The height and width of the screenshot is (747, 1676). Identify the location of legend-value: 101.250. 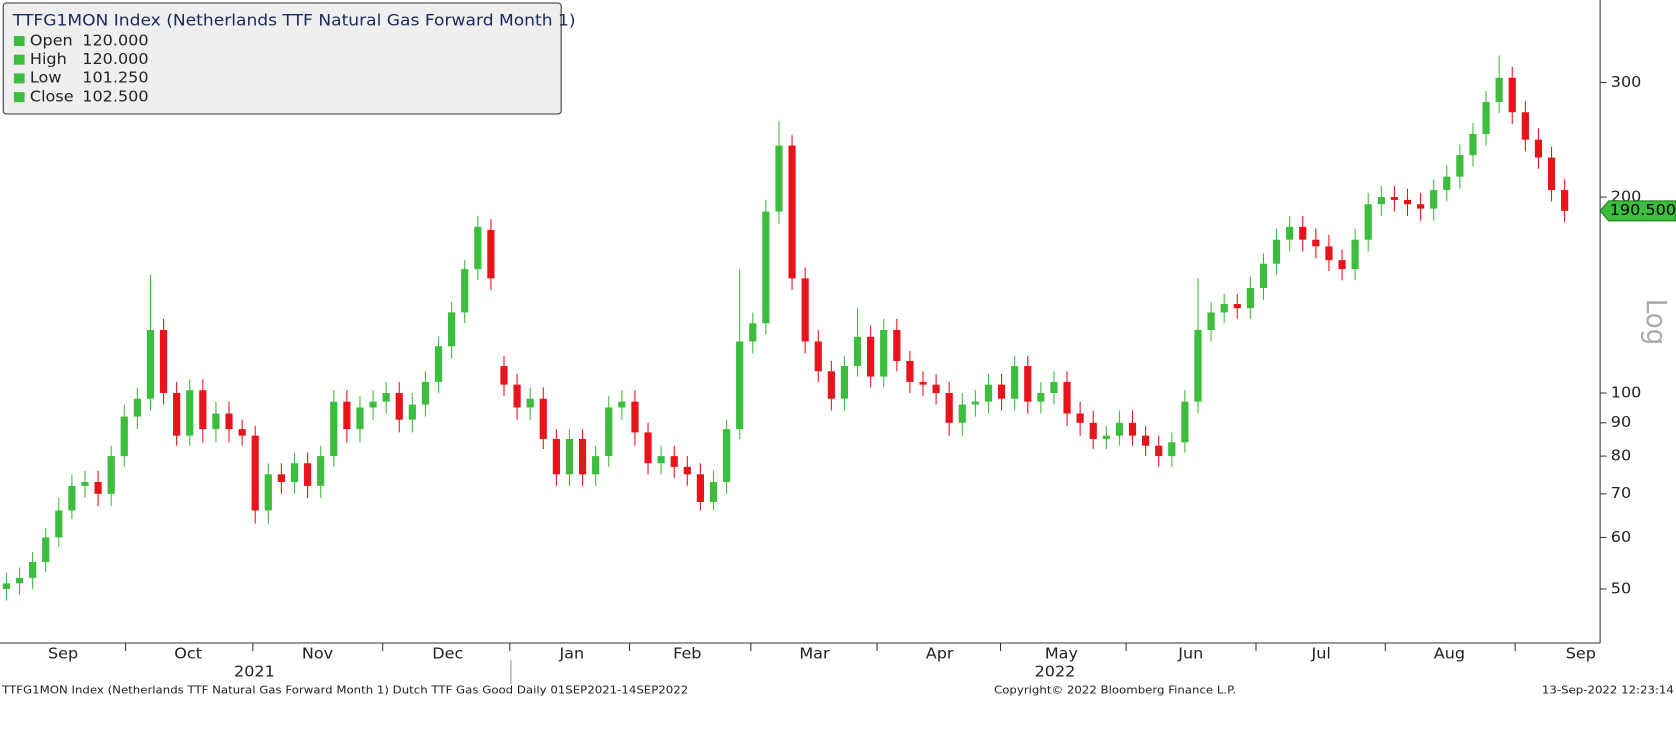
(115, 77).